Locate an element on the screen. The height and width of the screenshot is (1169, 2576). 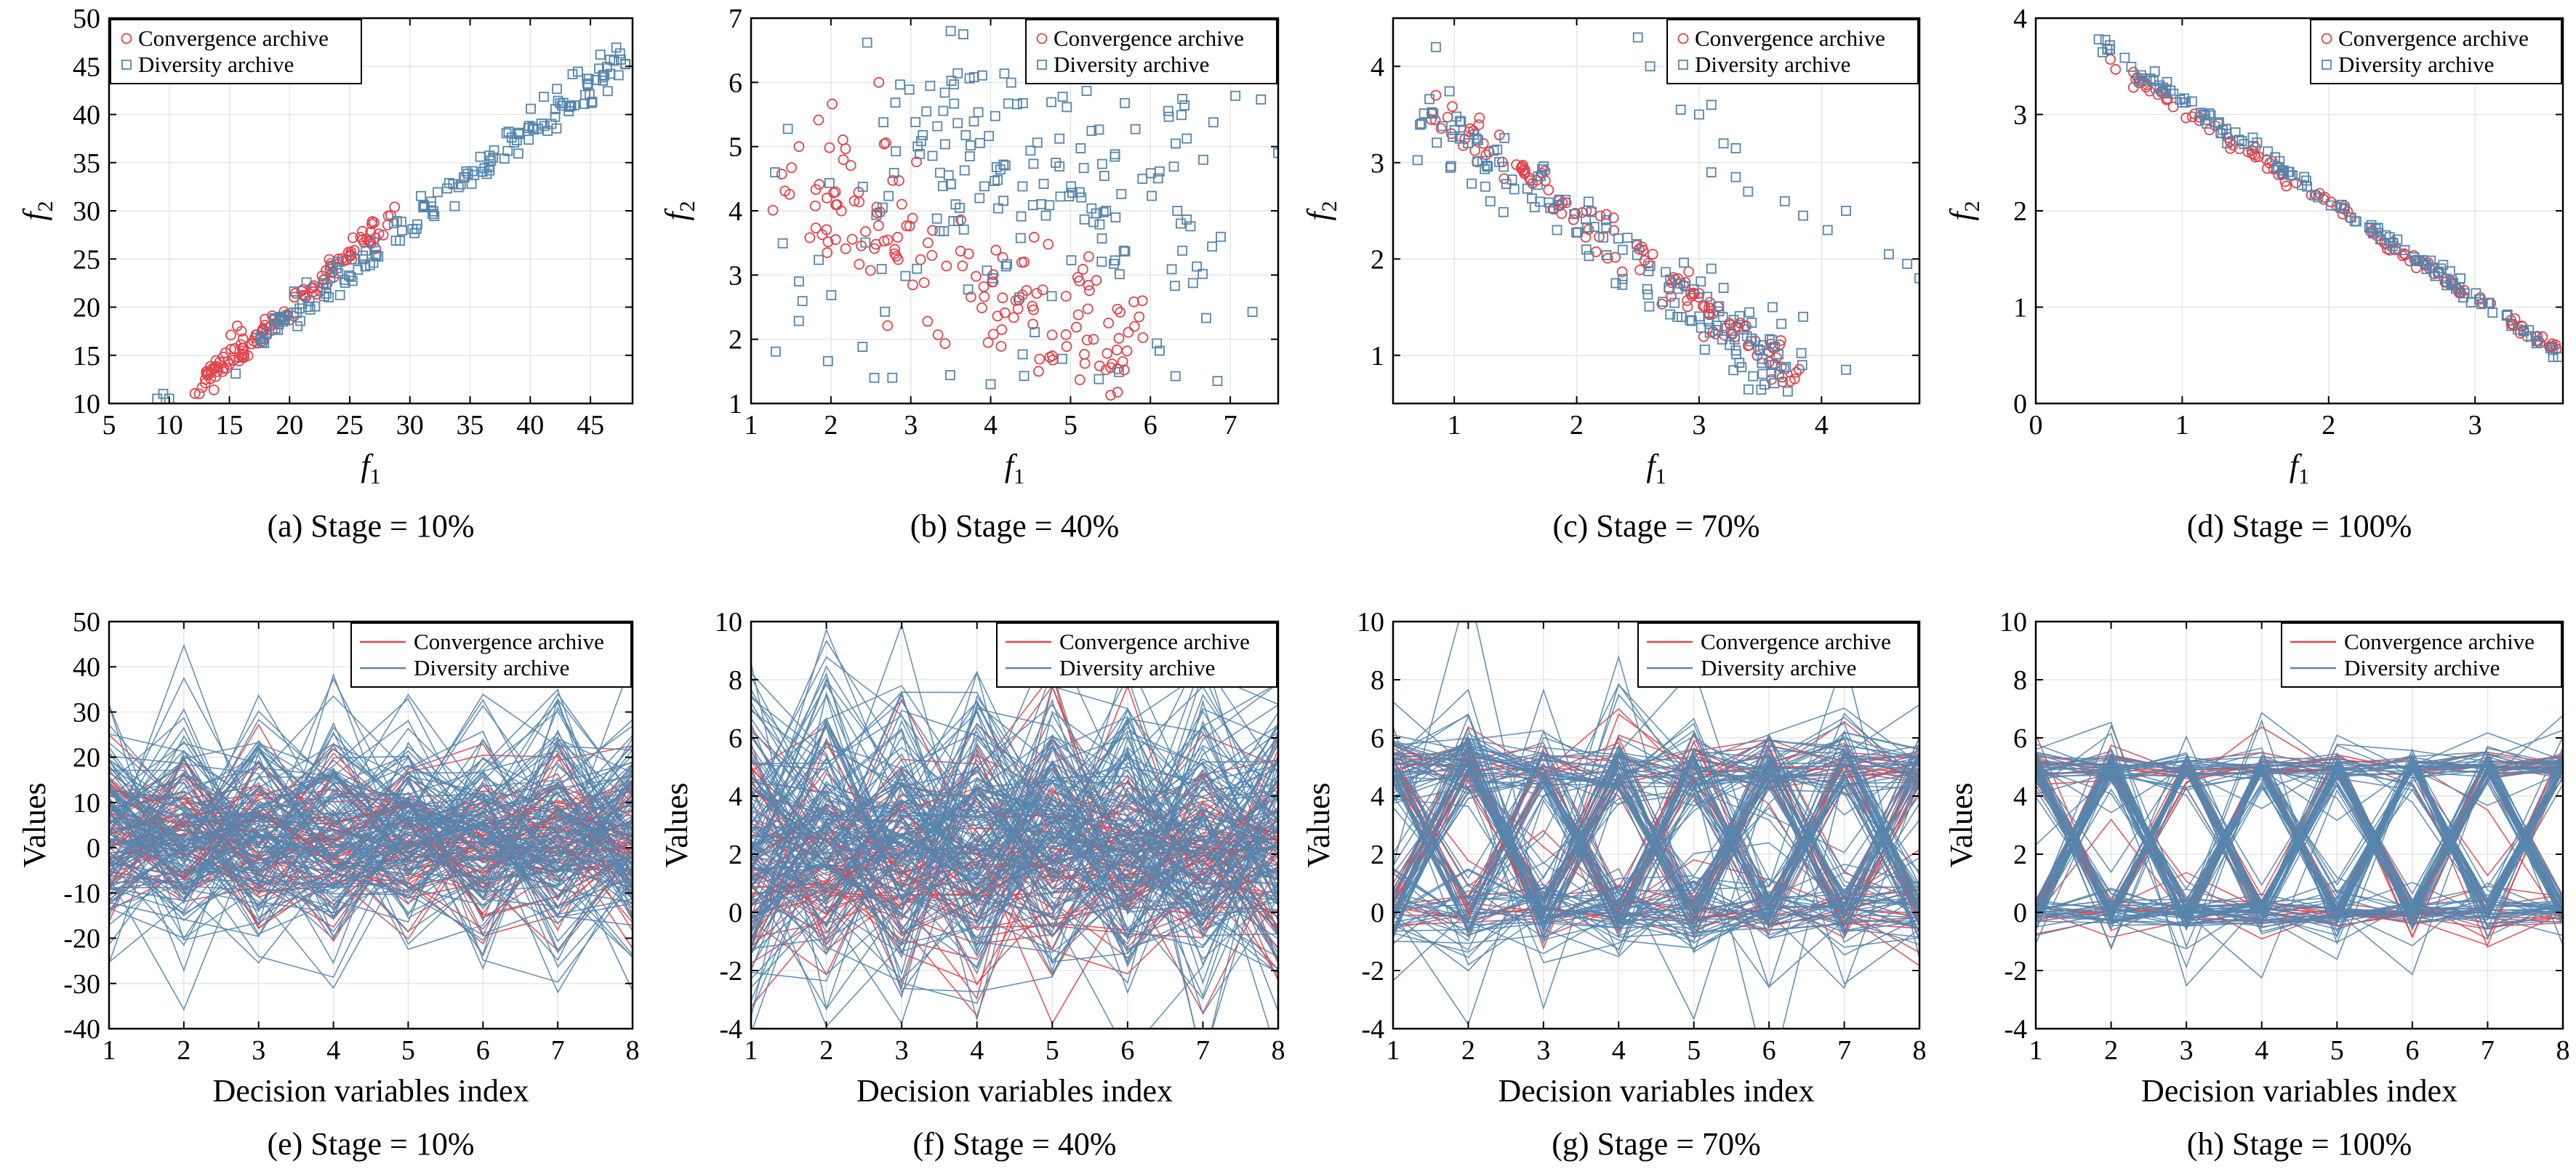
y-tick-label: 40 is located at coordinates (87, 668).